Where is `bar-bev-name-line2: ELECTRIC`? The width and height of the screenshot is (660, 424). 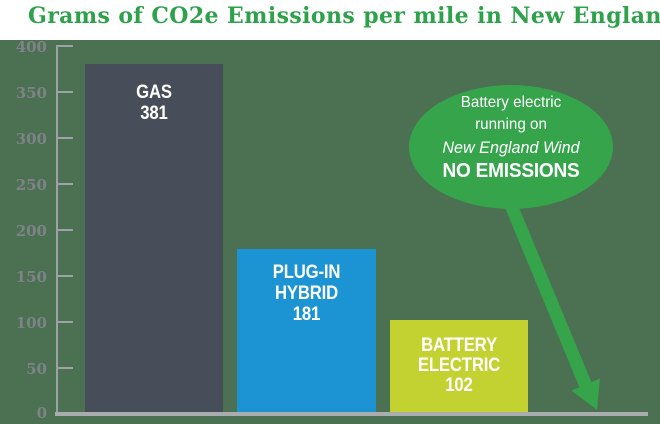 bar-bev-name-line2: ELECTRIC is located at coordinates (459, 365).